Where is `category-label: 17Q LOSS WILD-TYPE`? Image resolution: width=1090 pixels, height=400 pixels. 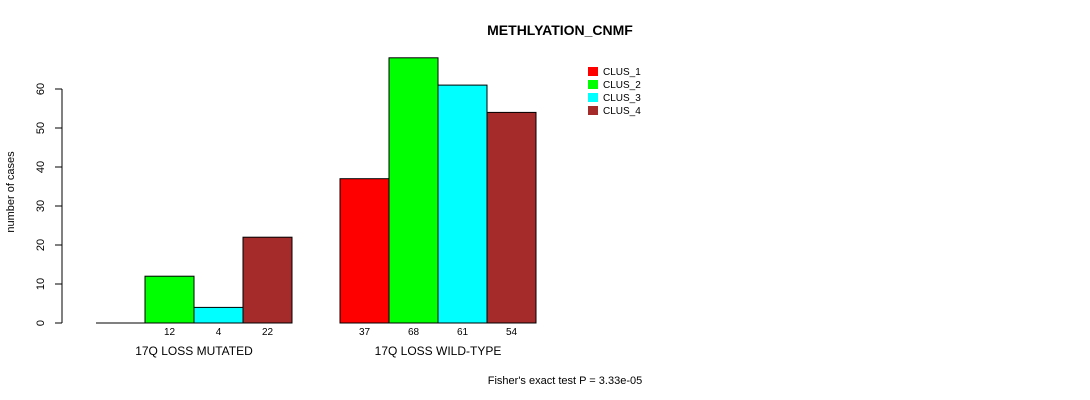 category-label: 17Q LOSS WILD-TYPE is located at coordinates (438, 351).